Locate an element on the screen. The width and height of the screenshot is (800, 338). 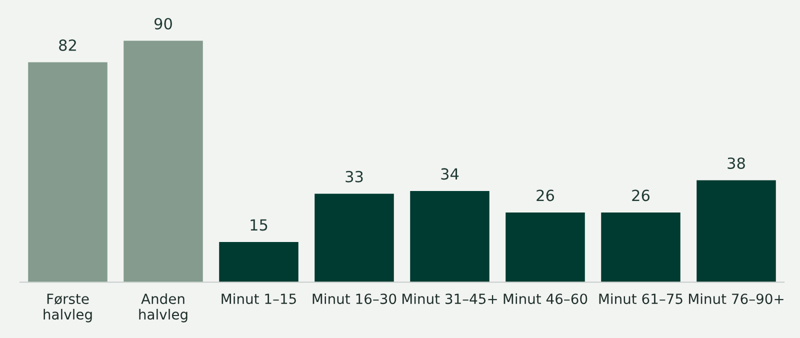
x-tick-label: Minut 1–15 is located at coordinates (259, 298).